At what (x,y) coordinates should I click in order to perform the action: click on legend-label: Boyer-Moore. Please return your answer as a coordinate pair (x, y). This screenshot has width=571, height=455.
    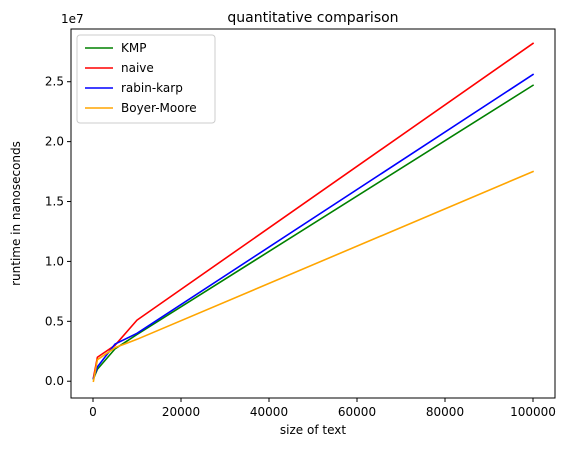
    Looking at the image, I should click on (159, 108).